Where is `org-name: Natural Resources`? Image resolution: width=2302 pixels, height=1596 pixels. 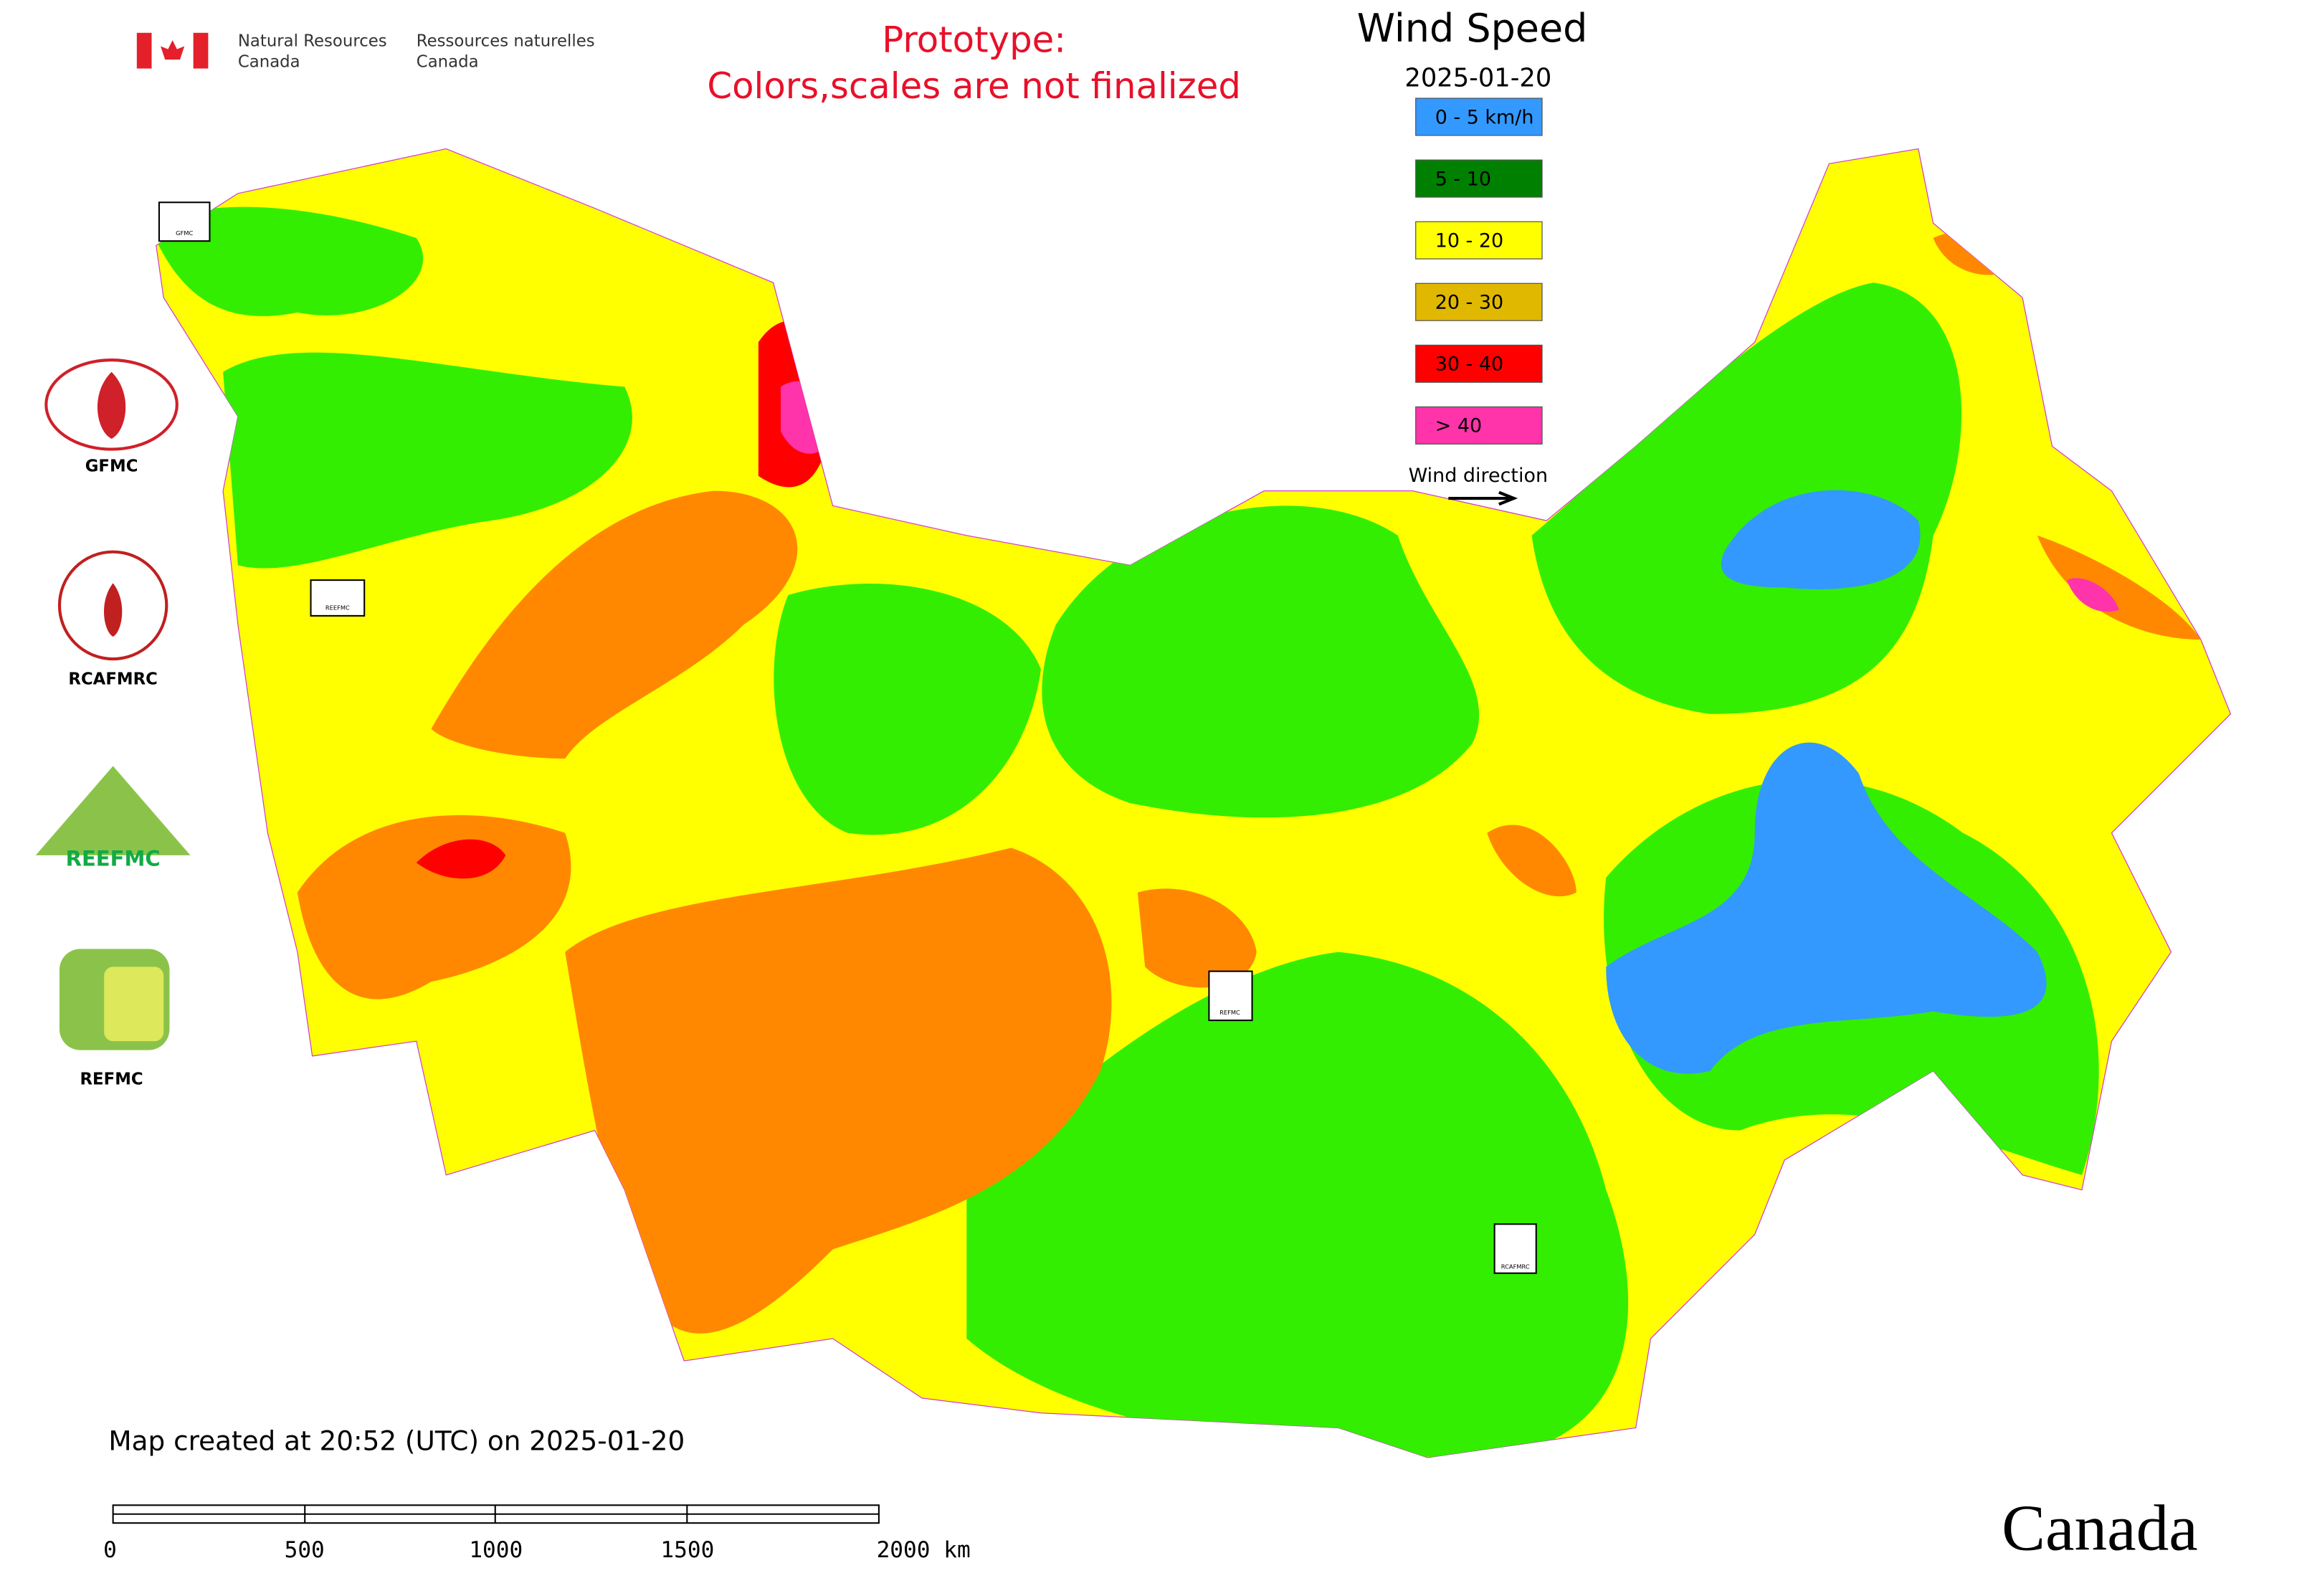
org-name: Natural Resources is located at coordinates (312, 41).